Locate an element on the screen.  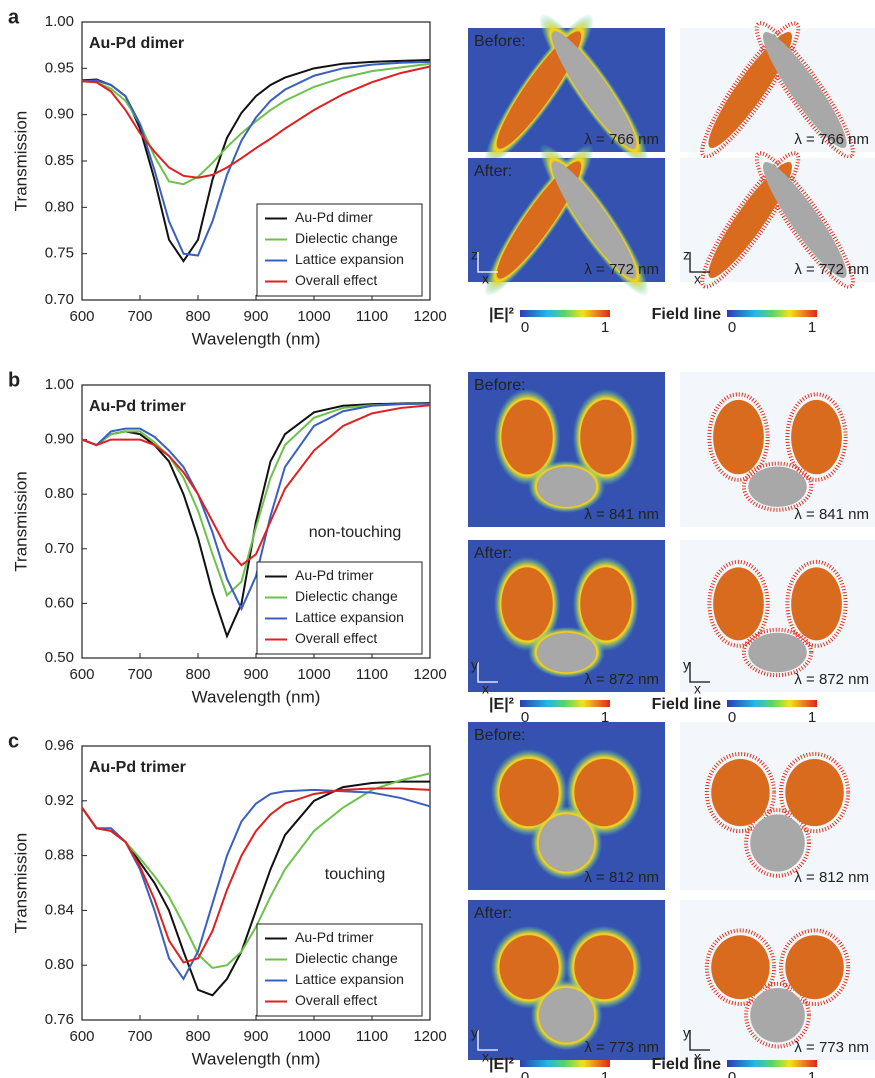
legend-label: Overall effect is located at coordinates (336, 1000).